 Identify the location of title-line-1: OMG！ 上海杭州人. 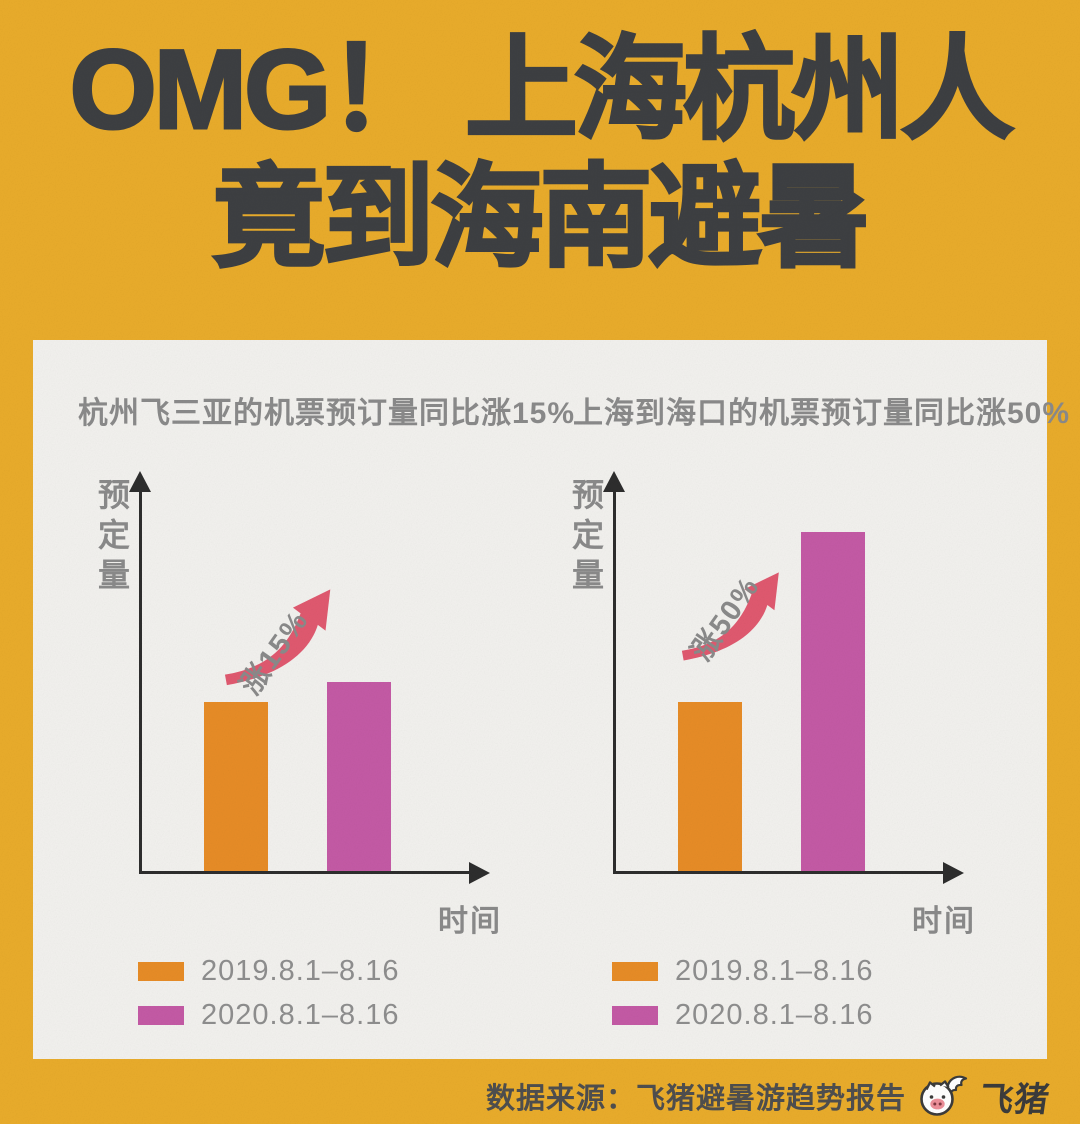
(541, 90).